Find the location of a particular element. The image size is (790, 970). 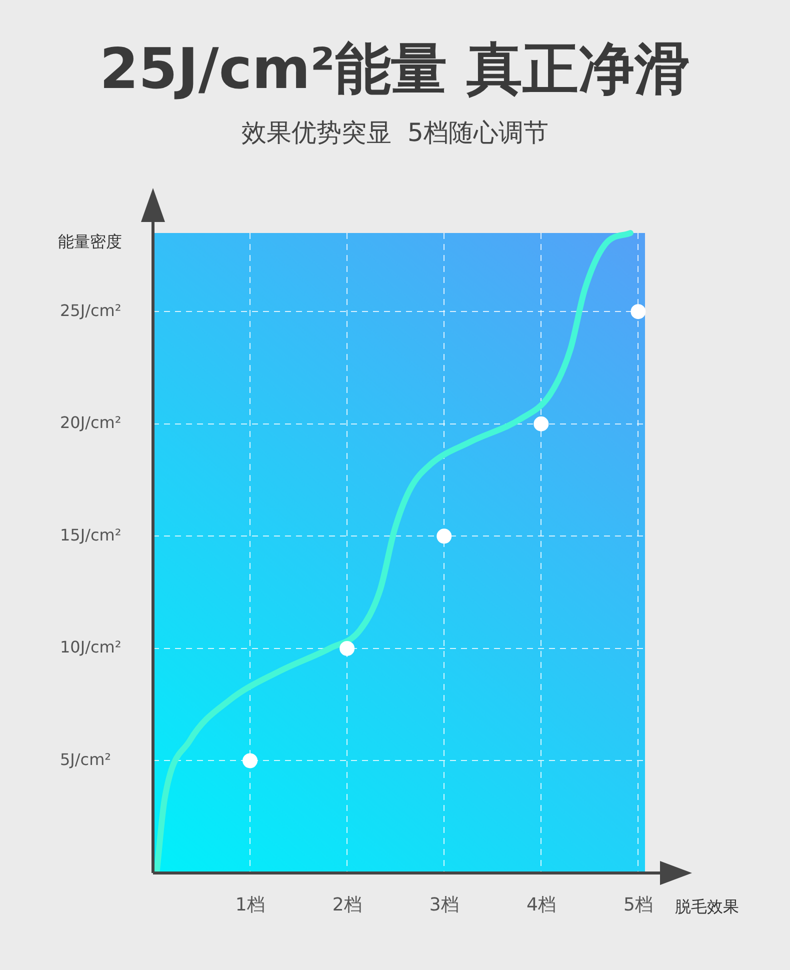

y-tick-label: 10J/cm² is located at coordinates (91, 647).